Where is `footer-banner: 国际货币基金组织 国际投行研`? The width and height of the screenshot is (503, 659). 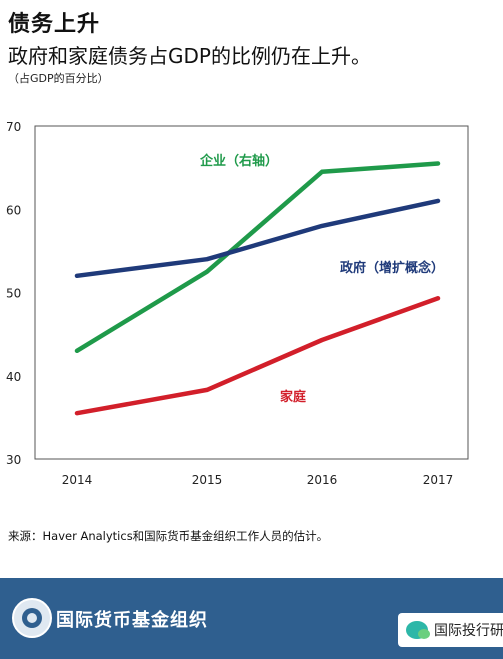 footer-banner: 国际货币基金组织 国际投行研 is located at coordinates (251, 618).